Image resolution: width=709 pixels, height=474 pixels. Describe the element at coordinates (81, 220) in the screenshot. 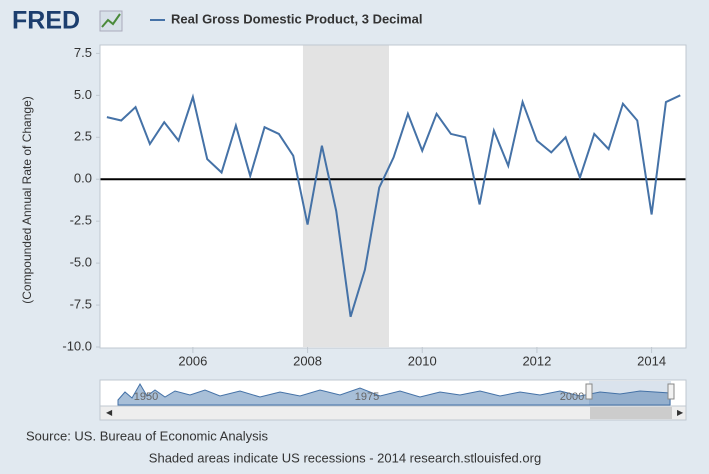

I see `y-tick-label: -2.5` at that location.